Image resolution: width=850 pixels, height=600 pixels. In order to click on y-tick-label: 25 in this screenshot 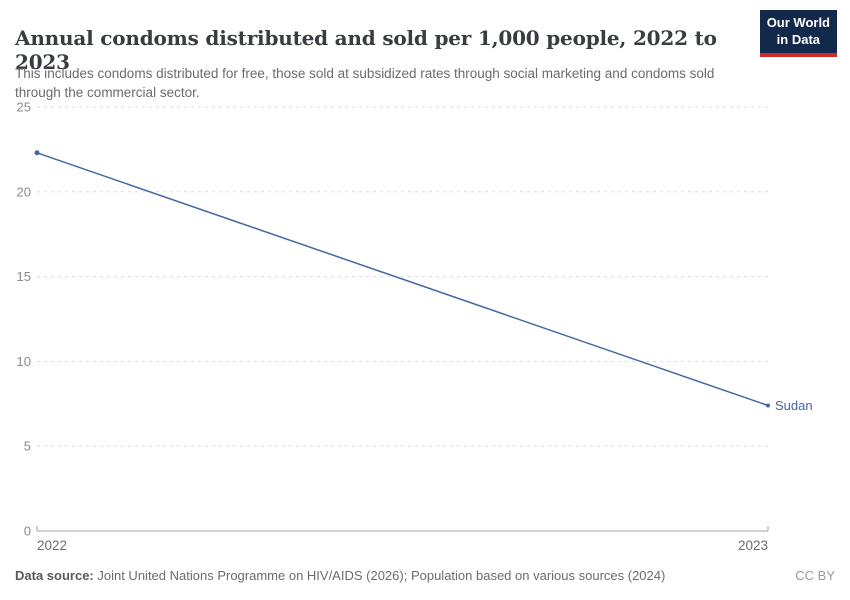, I will do `click(24, 107)`.